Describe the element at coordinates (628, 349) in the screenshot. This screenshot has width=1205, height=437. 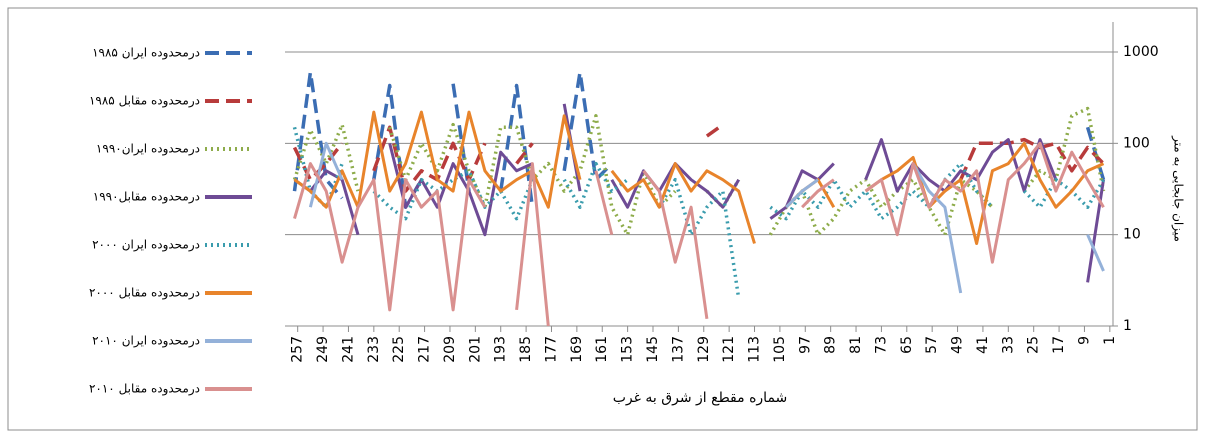
I see `x-tick-label: 153` at that location.